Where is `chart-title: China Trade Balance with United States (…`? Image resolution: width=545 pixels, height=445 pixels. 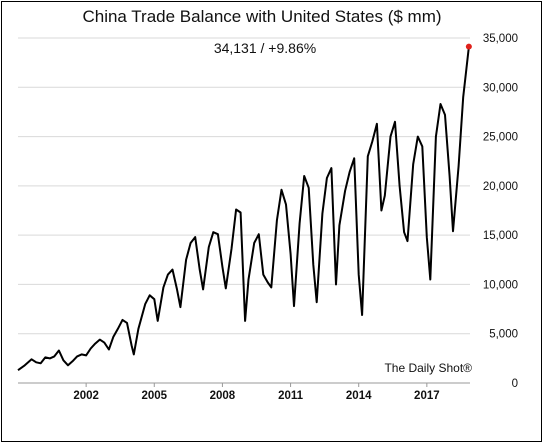 chart-title: China Trade Balance with United States (… is located at coordinates (261, 16).